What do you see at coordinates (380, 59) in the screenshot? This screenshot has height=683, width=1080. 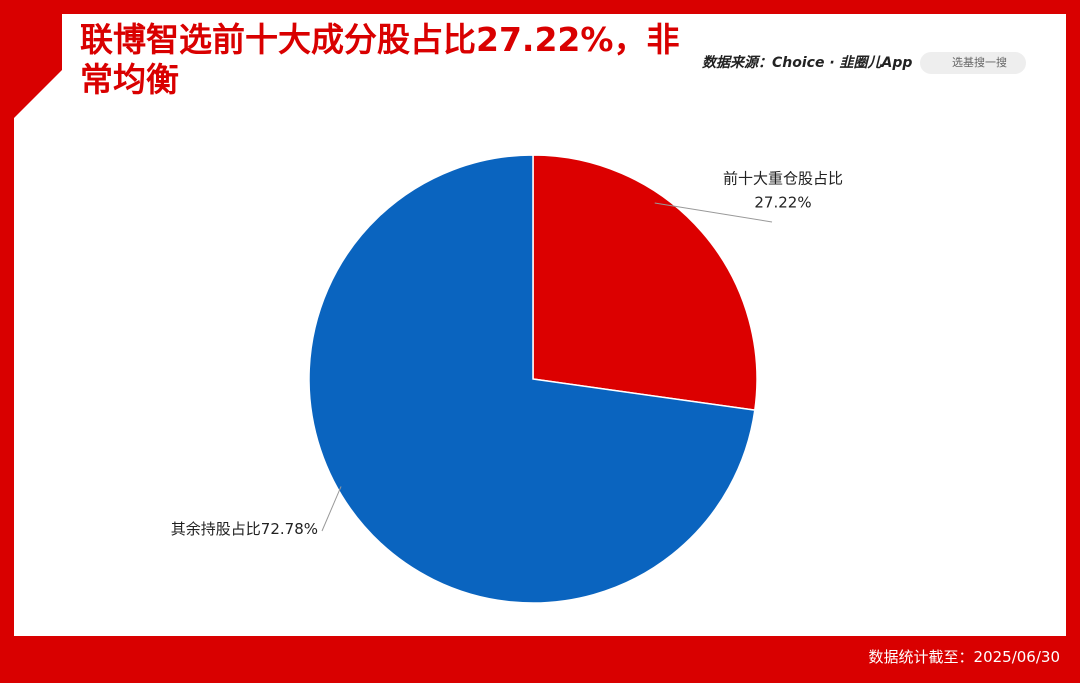 I see `chart-title: 联博智选前十大成分股占比27.22%，非常均衡` at bounding box center [380, 59].